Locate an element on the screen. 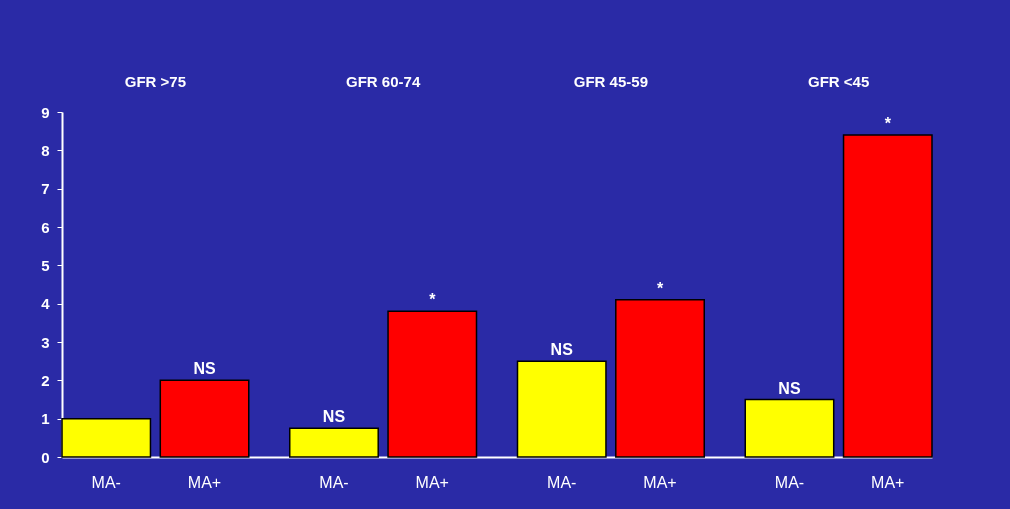 Image resolution: width=1010 pixels, height=509 pixels. y-tick-label: 5 is located at coordinates (45, 265).